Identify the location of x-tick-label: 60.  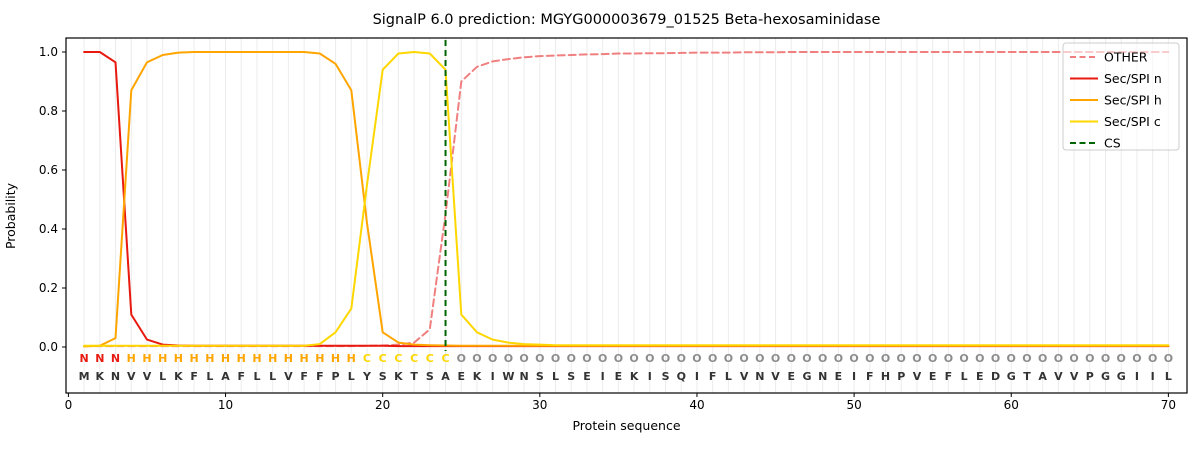
(1011, 405).